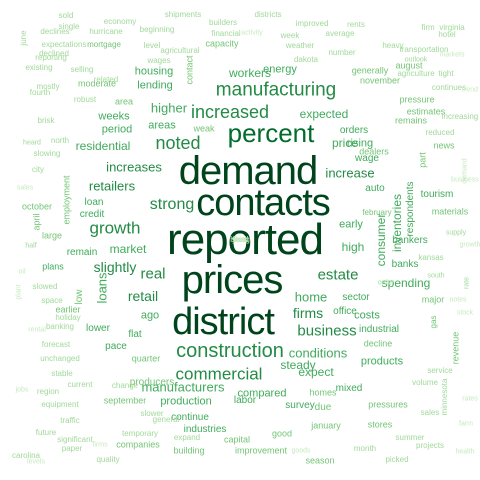 The height and width of the screenshot is (480, 480). I want to click on word: volume, so click(425, 382).